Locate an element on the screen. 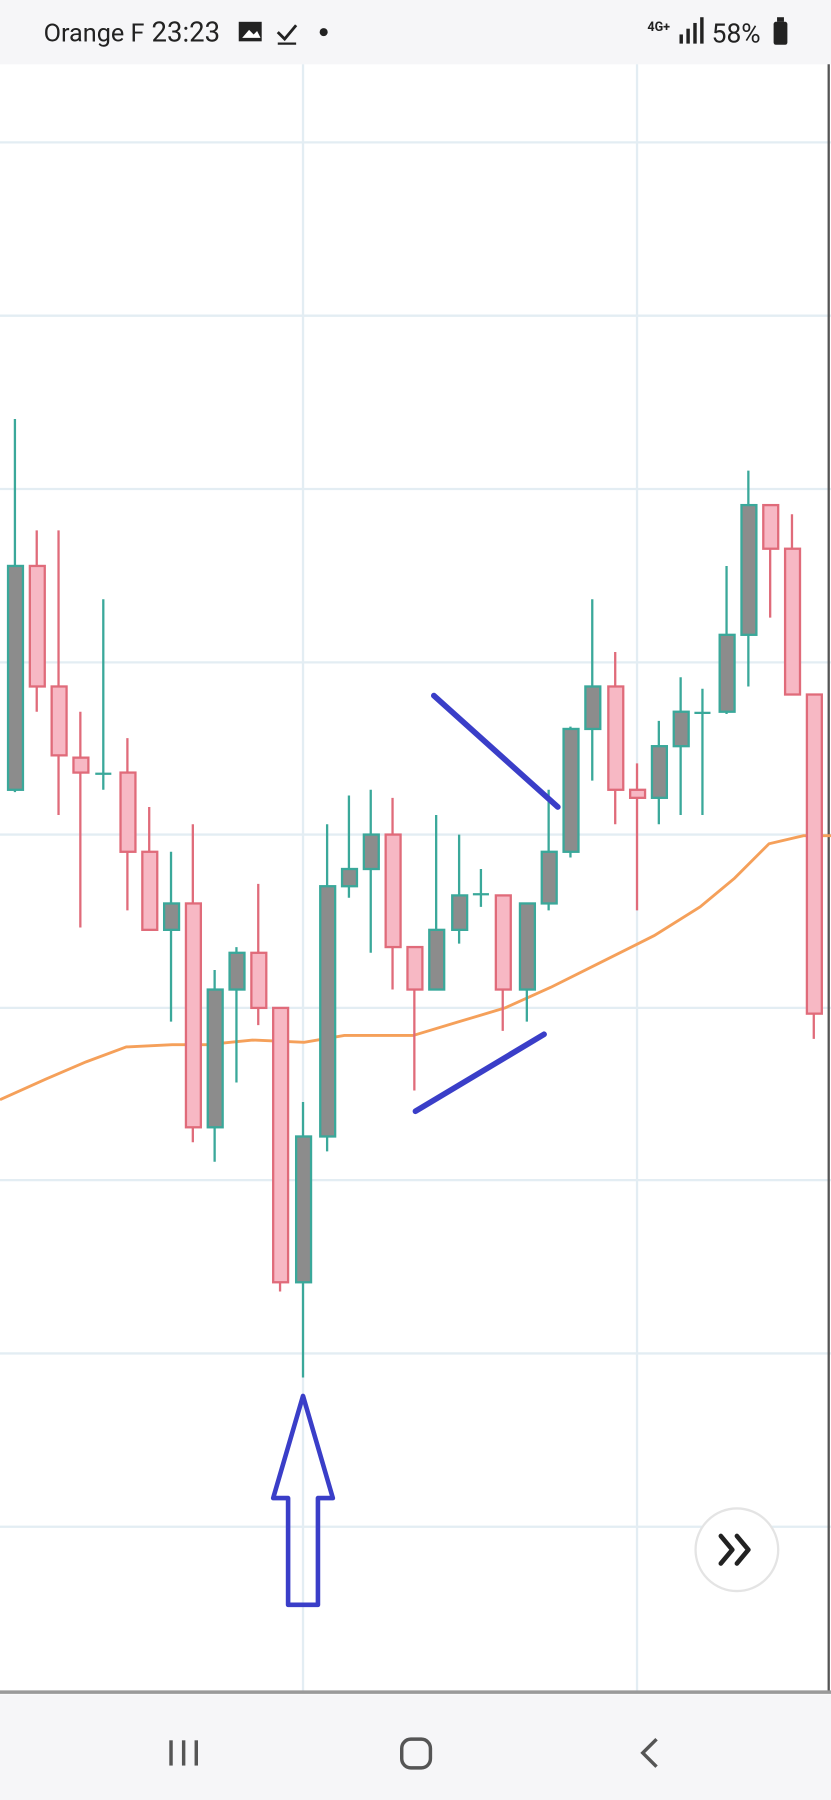 The image size is (831, 1800). clock: 23:23 is located at coordinates (186, 31).